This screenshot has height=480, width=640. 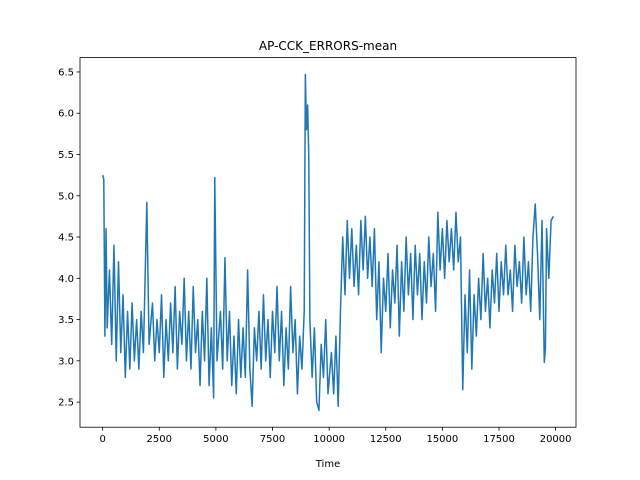 I want to click on y-tick-label: 5.0, so click(x=66, y=196).